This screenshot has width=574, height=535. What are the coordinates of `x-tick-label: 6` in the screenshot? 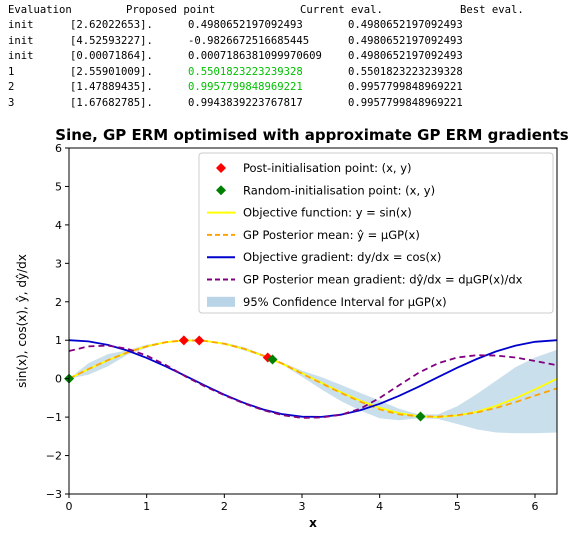 It's located at (535, 506).